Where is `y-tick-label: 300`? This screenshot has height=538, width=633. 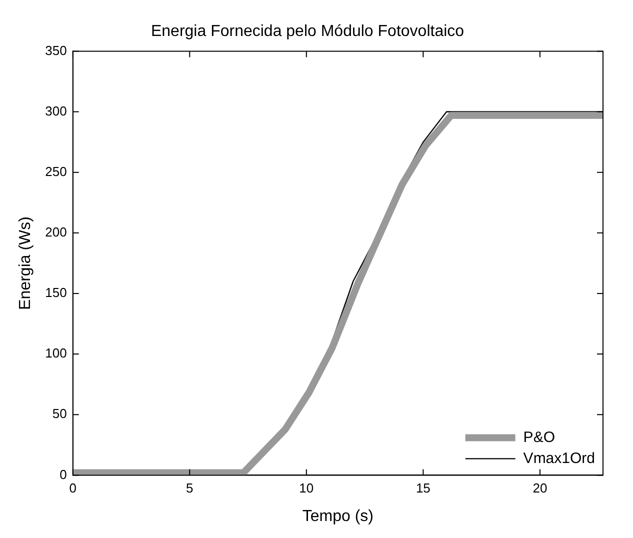
y-tick-label: 300 is located at coordinates (56, 110).